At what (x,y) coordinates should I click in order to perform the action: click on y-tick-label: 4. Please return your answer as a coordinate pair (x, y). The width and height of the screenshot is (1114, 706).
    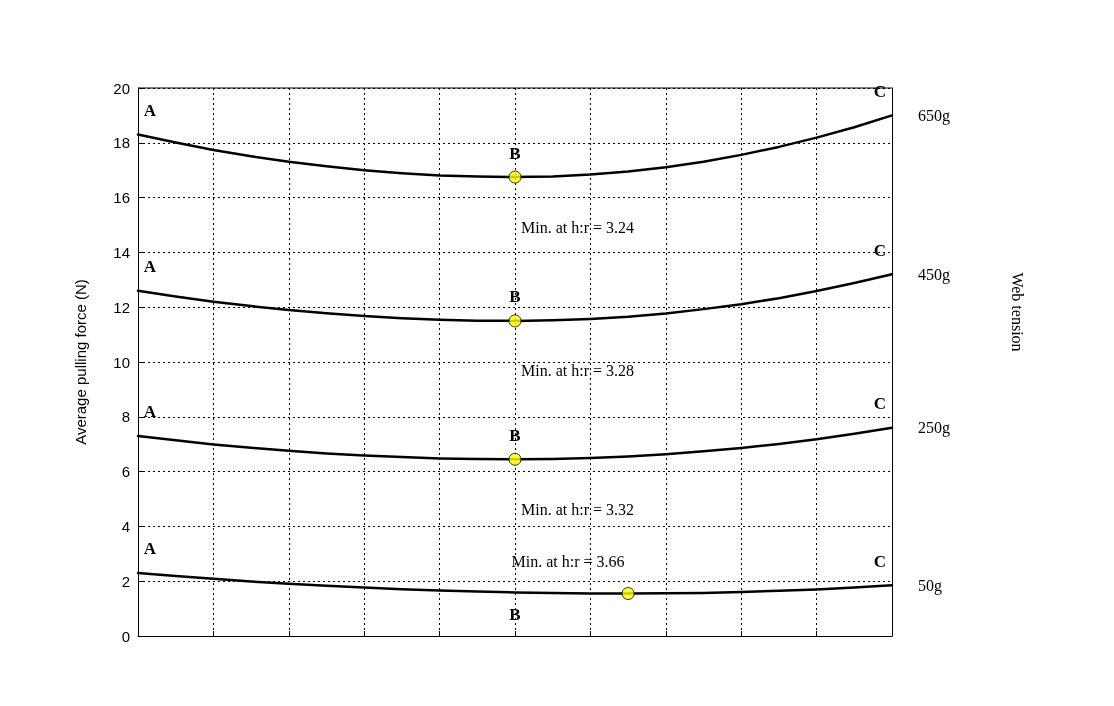
    Looking at the image, I should click on (125, 526).